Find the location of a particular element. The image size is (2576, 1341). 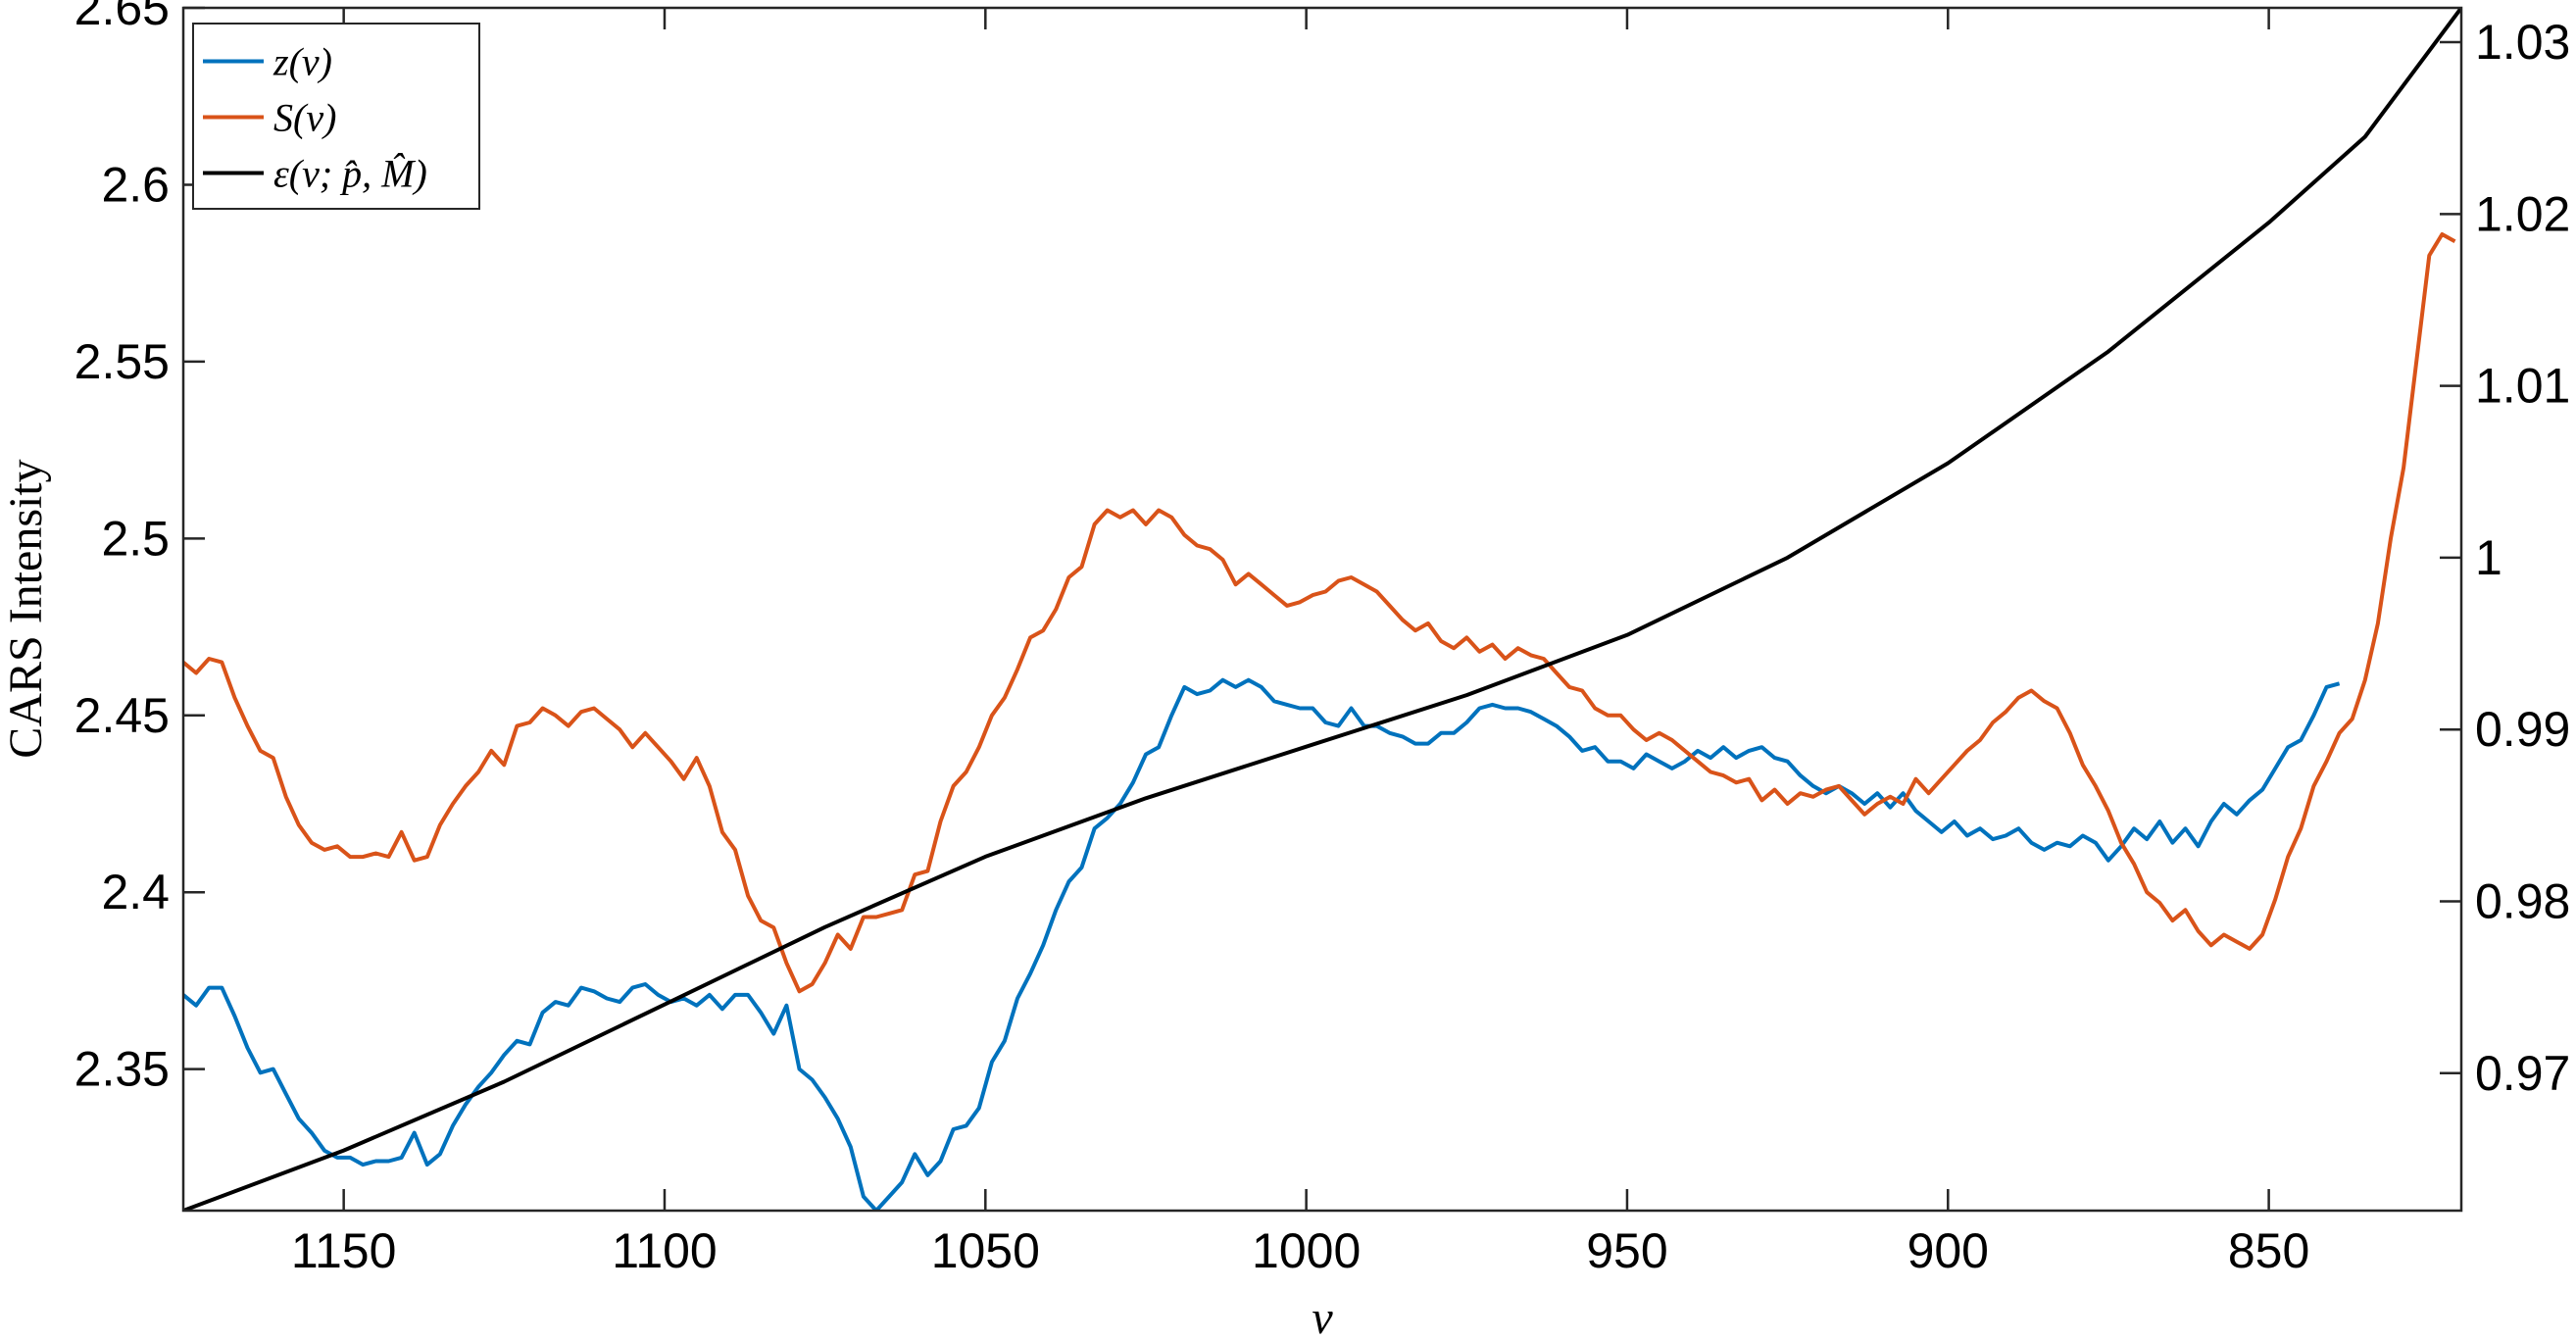

y2-tick-label: 0.97 is located at coordinates (2522, 1074).